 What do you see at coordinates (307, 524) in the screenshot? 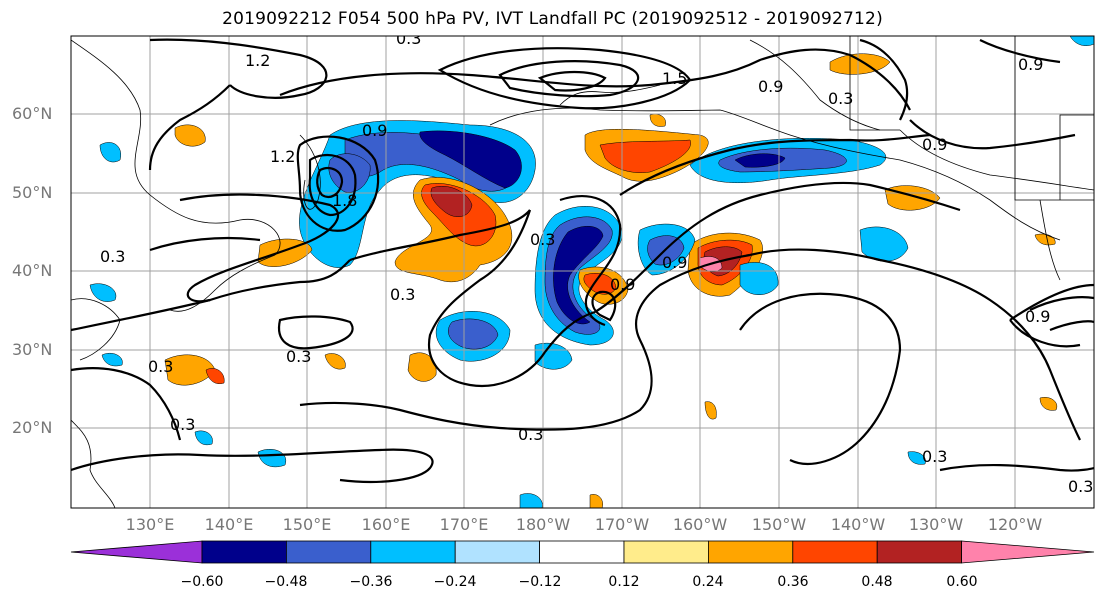
I see `lon-label: 150°E` at bounding box center [307, 524].